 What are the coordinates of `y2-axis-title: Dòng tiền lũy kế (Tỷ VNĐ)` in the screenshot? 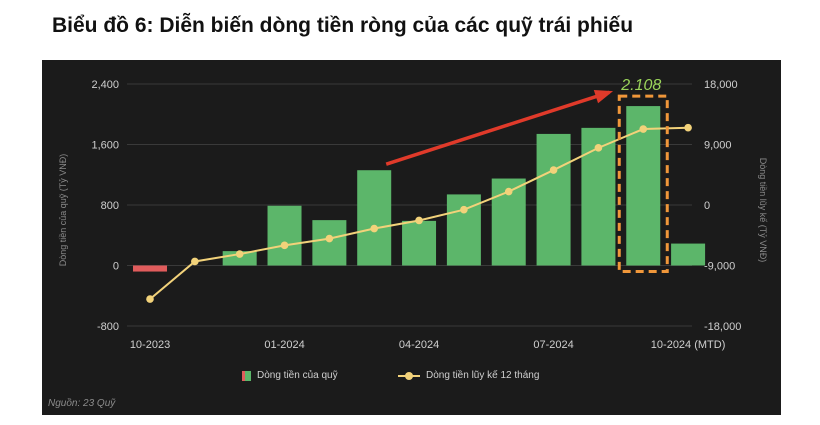 It's located at (763, 210).